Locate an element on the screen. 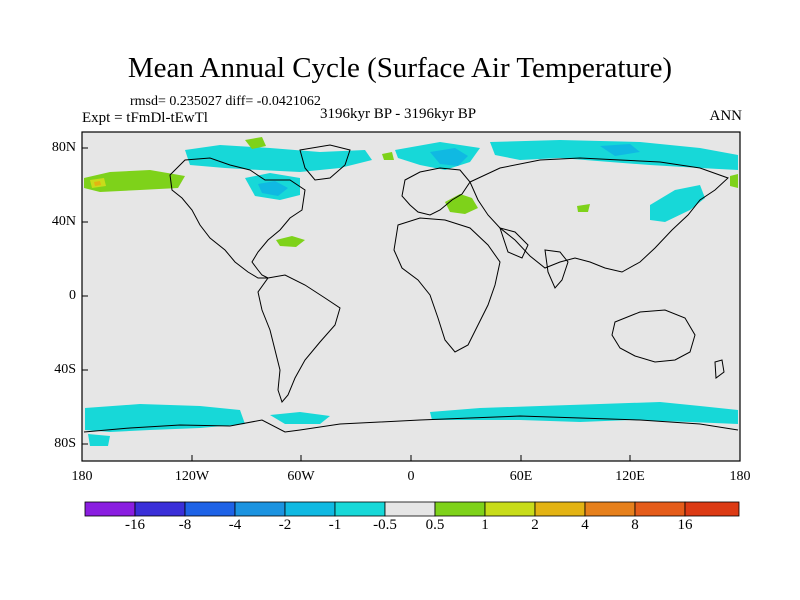  coast-arabia is located at coordinates (514, 243).